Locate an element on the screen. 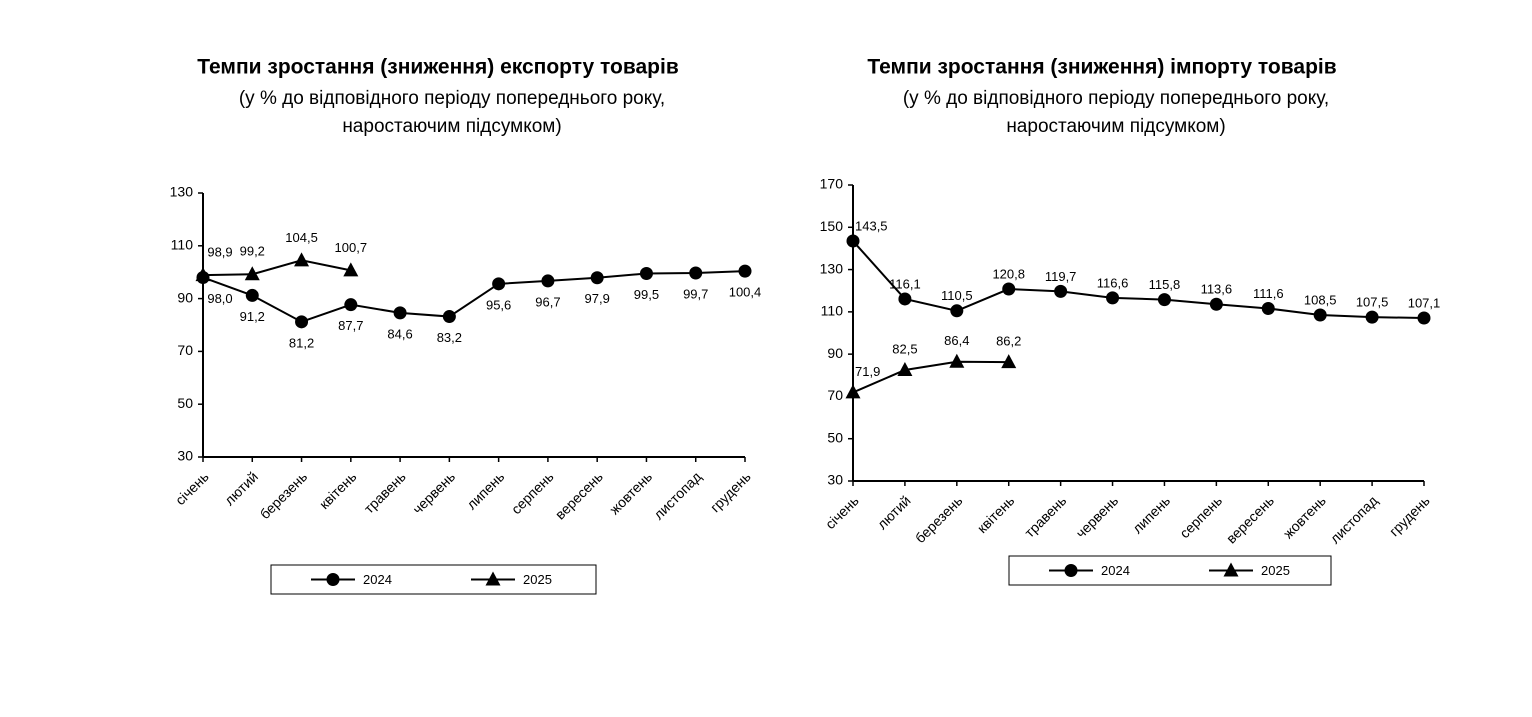 The height and width of the screenshot is (717, 1532). data-label: 115,8 is located at coordinates (1165, 284).